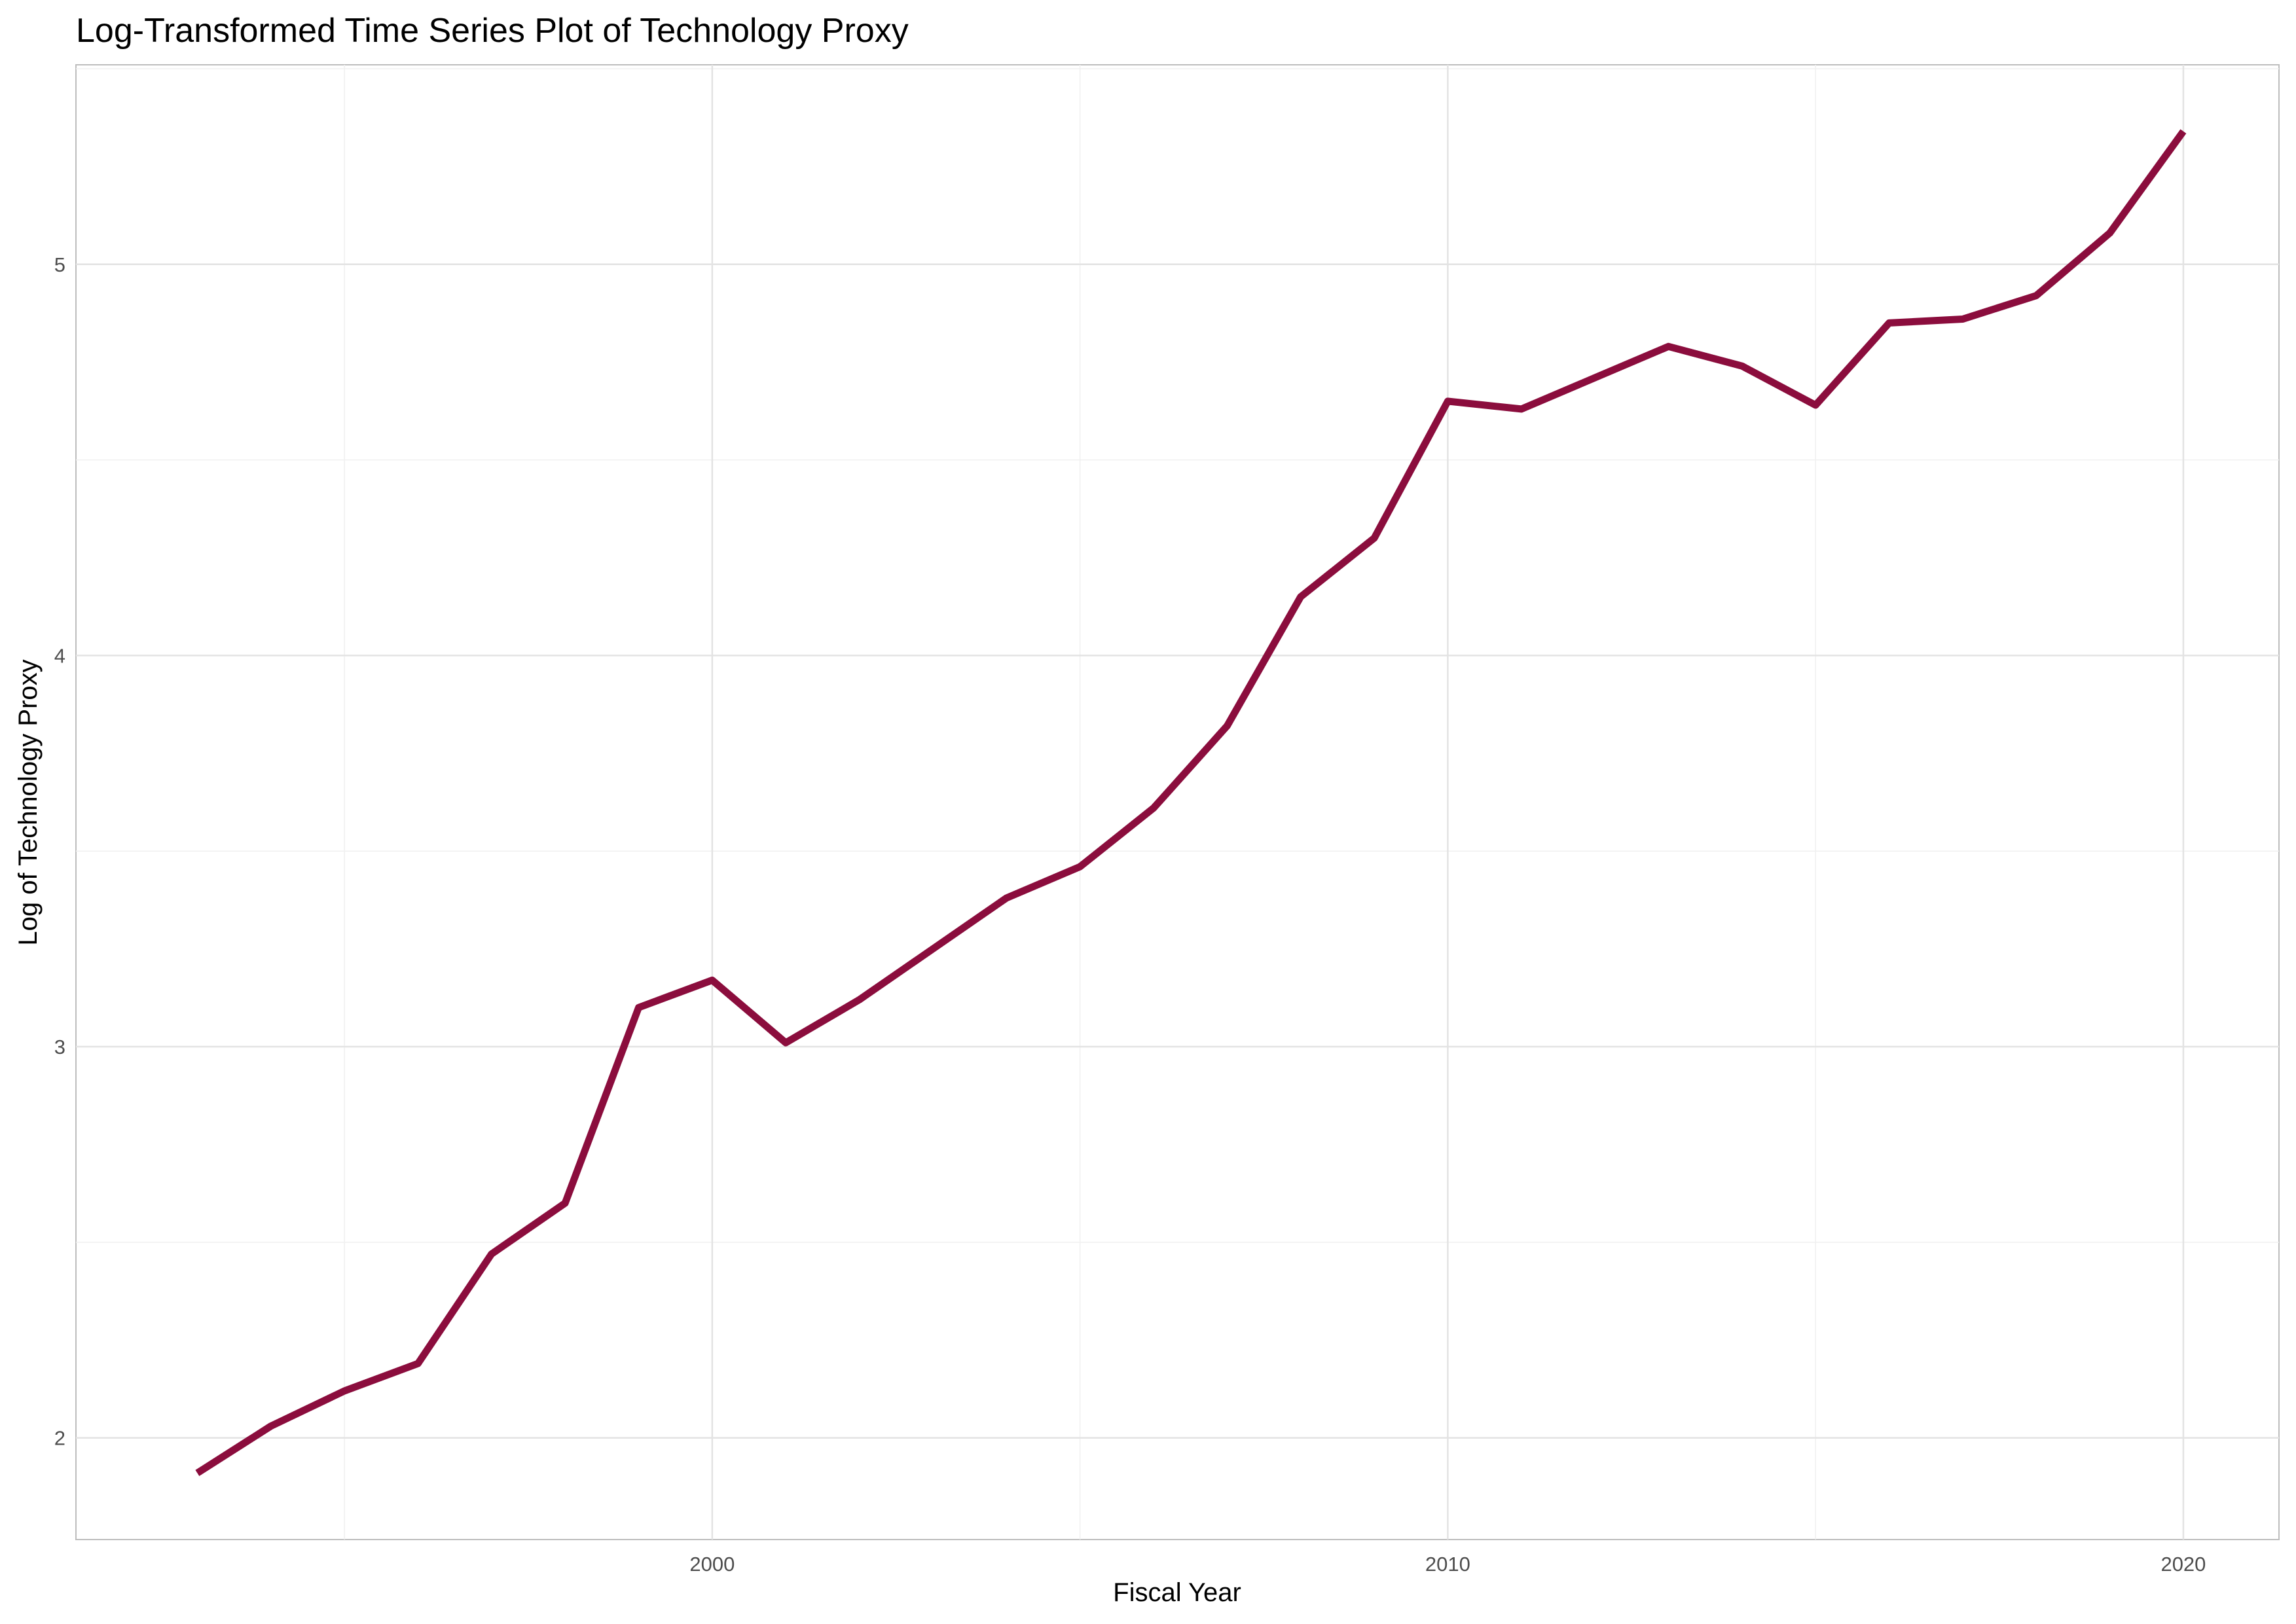  I want to click on y-tick-label: 3, so click(59, 1047).